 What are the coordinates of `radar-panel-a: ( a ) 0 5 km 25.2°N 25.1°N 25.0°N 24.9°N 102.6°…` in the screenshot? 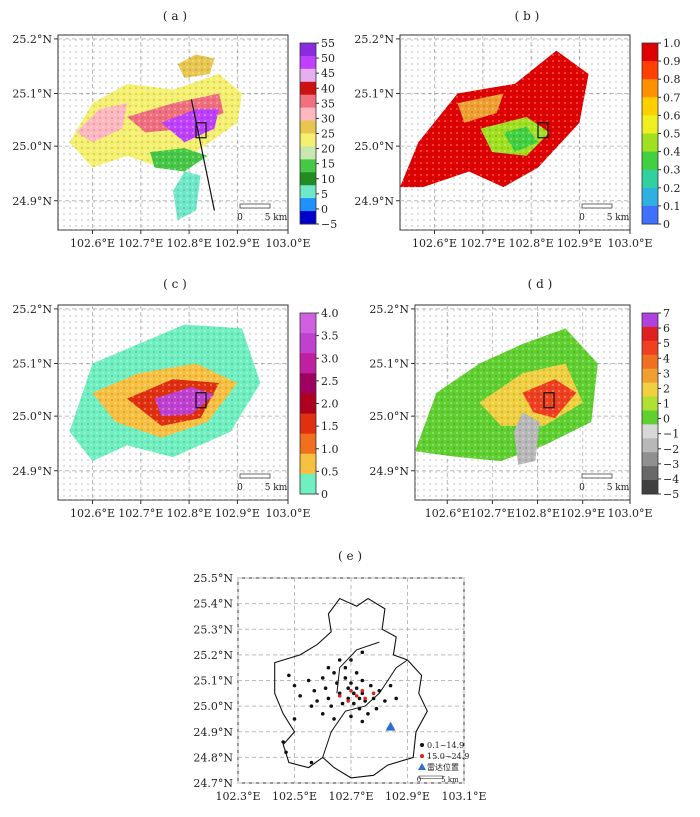 It's located at (174, 129).